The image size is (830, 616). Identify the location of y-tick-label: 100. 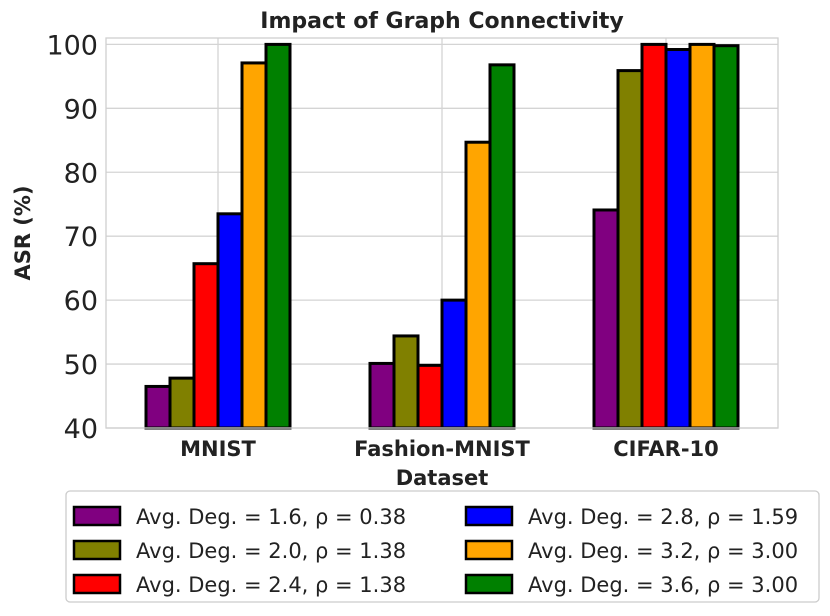
(72, 45).